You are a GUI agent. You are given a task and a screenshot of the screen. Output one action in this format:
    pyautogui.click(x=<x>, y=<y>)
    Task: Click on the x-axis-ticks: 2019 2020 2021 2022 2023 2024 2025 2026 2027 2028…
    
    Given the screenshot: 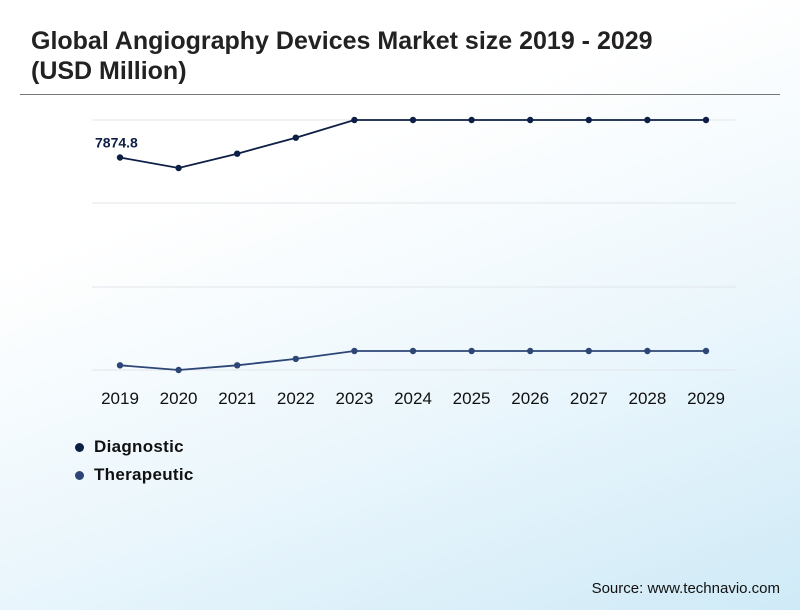 What is the action you would take?
    pyautogui.click(x=413, y=398)
    